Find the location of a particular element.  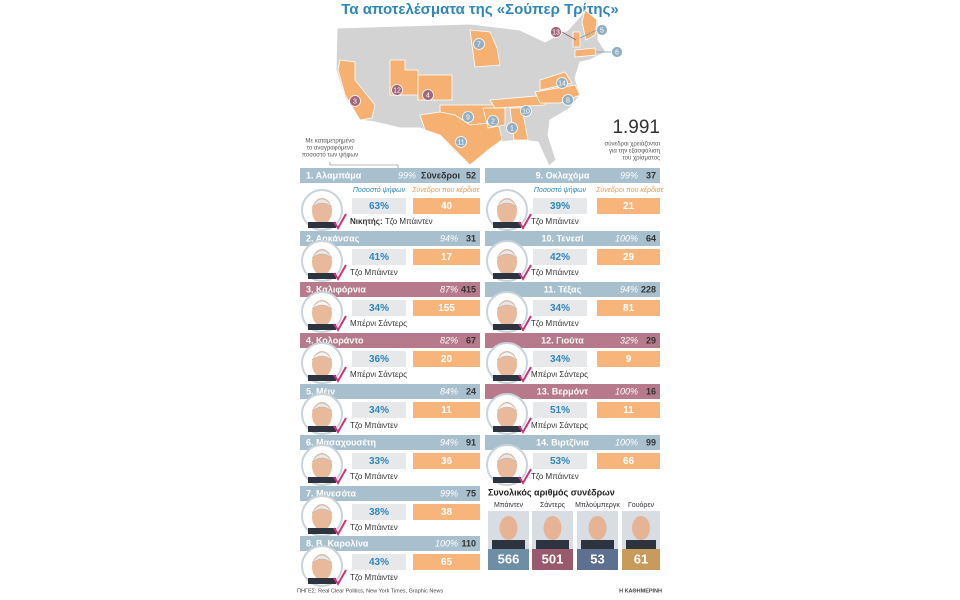

note-text: ποσοστό των ψήφων is located at coordinates (330, 155).